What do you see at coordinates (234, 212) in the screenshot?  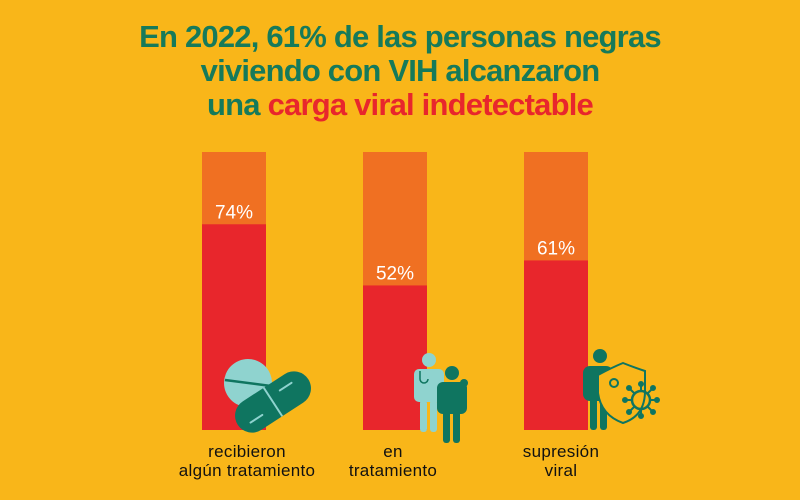 I see `data-label-0: 74%` at bounding box center [234, 212].